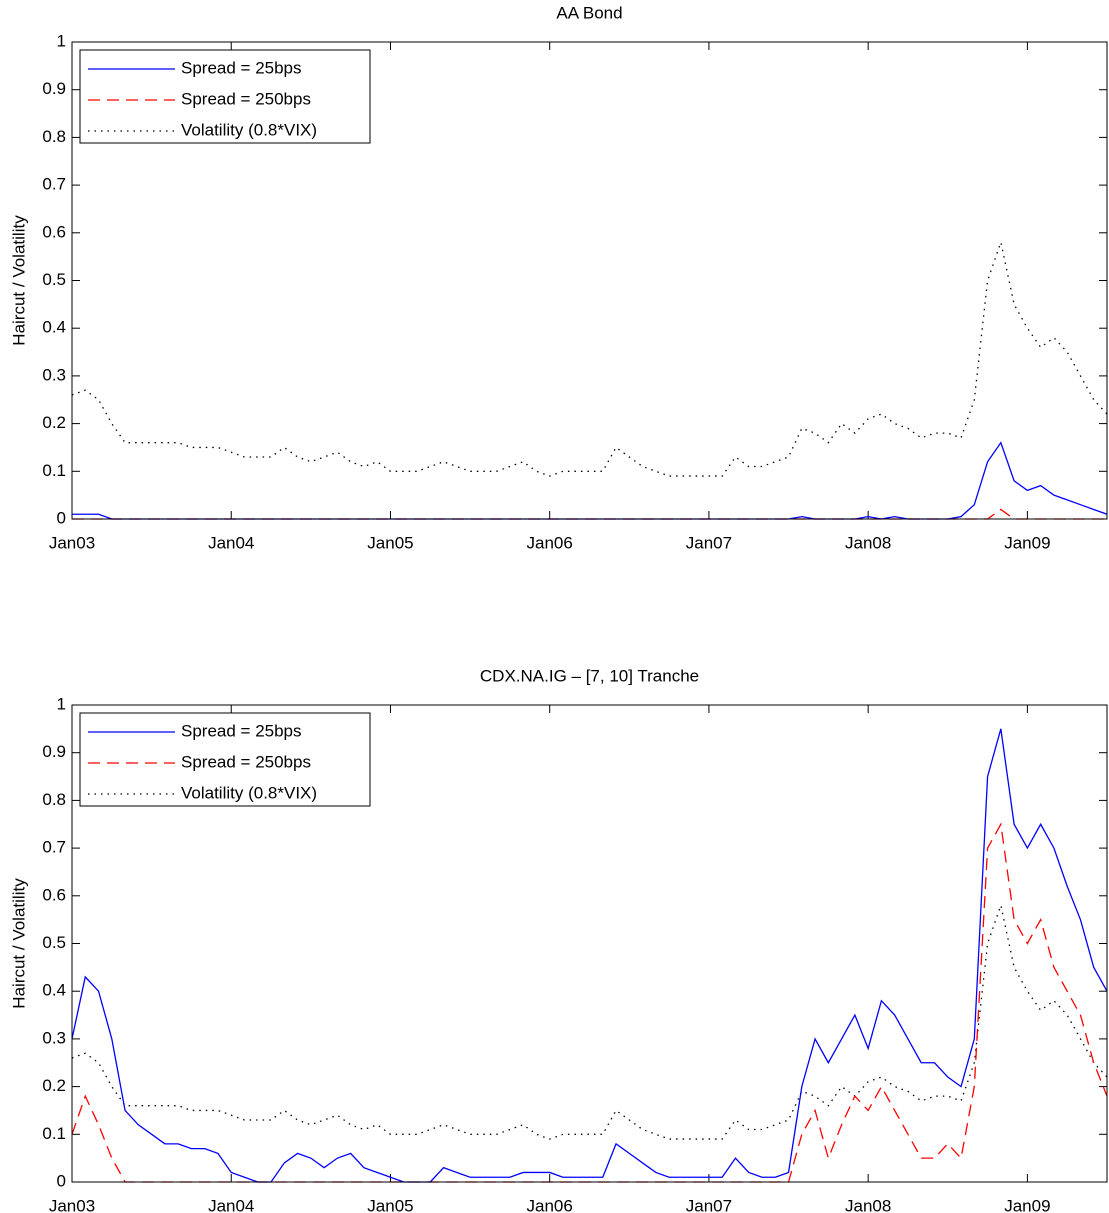  What do you see at coordinates (589, 675) in the screenshot?
I see `chart-title: CDX.NA.IG – [7, 10] Tranche` at bounding box center [589, 675].